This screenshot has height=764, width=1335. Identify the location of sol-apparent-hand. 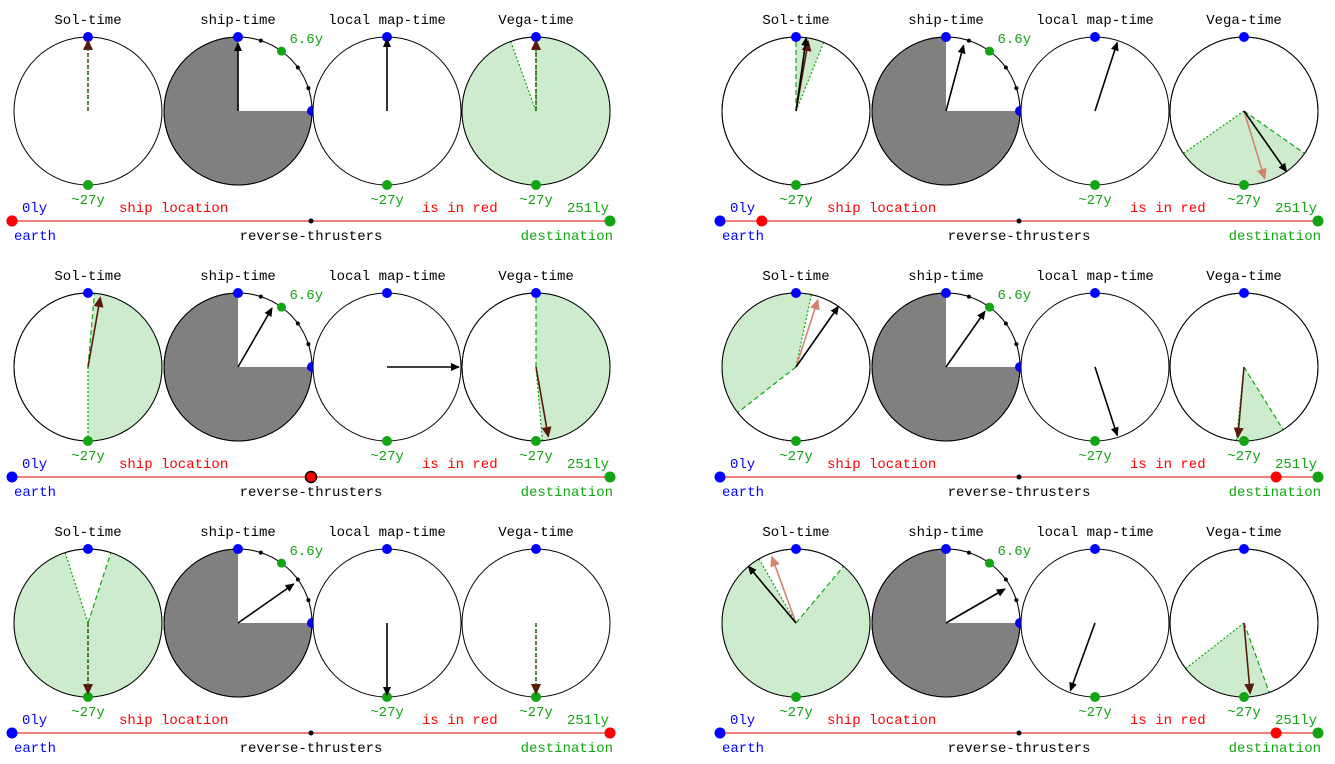
(807, 333).